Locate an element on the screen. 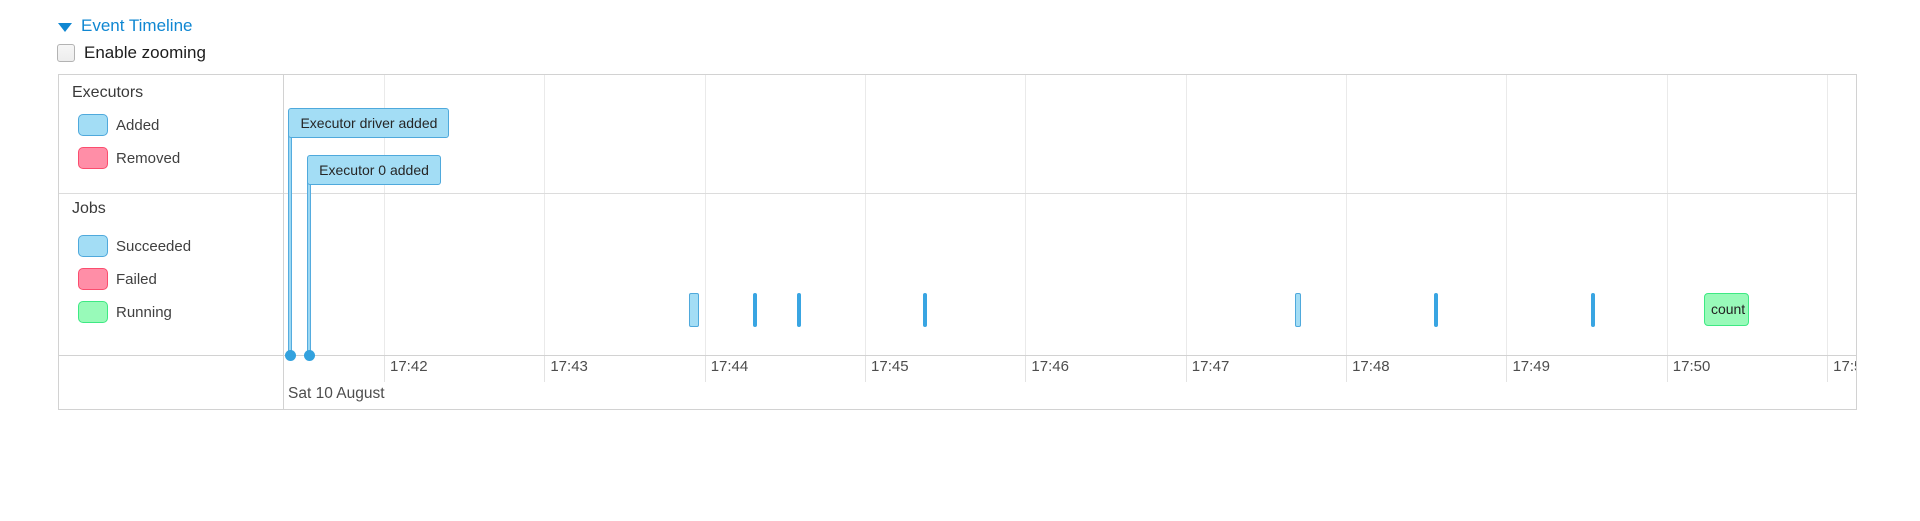 The height and width of the screenshot is (521, 1920). running-label: Running is located at coordinates (144, 312).